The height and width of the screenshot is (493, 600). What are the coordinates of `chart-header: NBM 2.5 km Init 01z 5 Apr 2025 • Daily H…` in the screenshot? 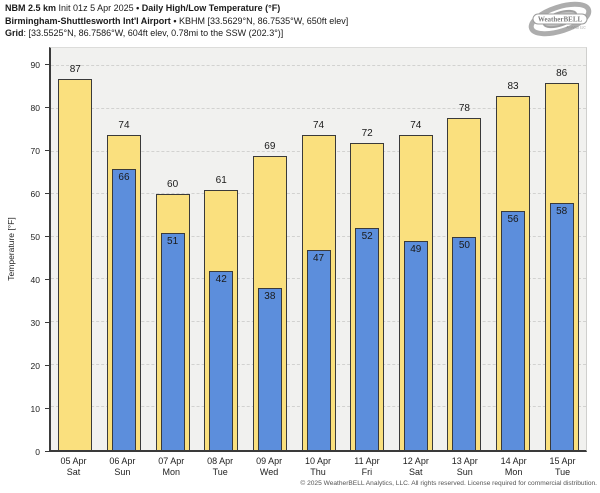 It's located at (176, 21).